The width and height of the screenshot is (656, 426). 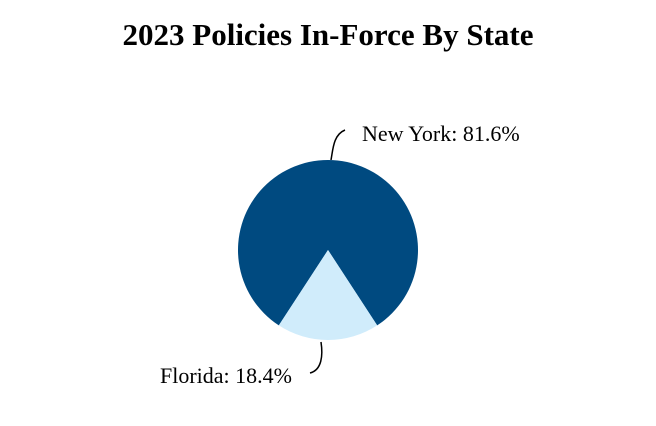 I want to click on chart-title: 2023 Policies In-Force By State, so click(x=328, y=34).